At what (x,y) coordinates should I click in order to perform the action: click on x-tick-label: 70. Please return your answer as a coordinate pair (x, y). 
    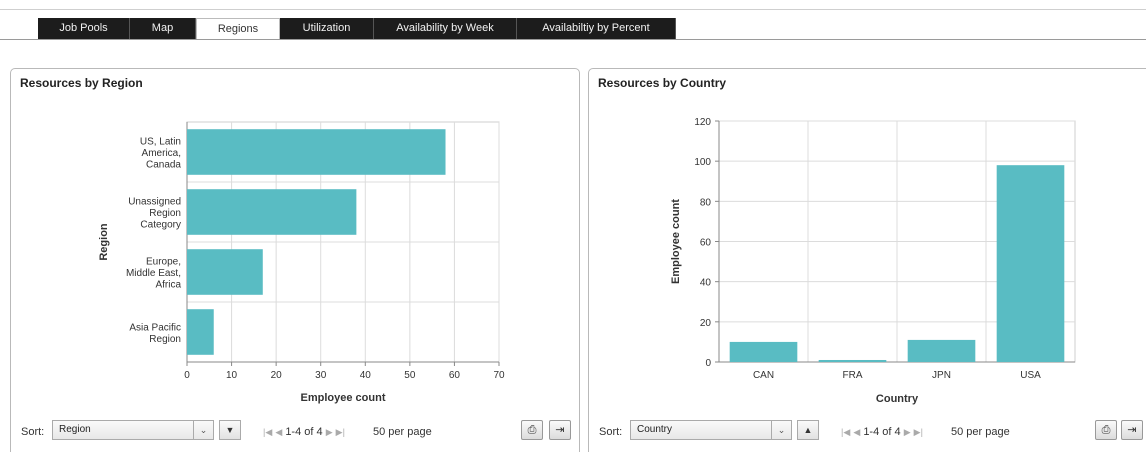
    Looking at the image, I should click on (499, 375).